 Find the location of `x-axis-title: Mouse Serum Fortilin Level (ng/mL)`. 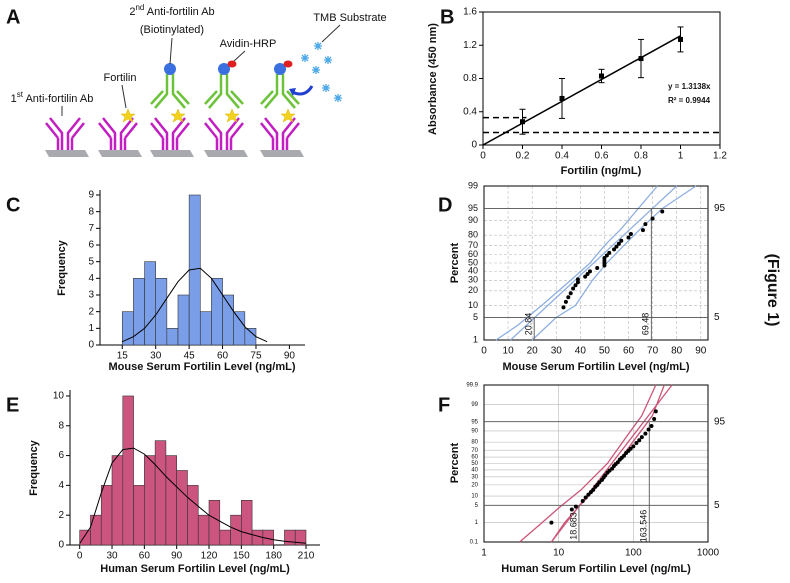

x-axis-title: Mouse Serum Fortilin Level (ng/mL) is located at coordinates (201, 367).